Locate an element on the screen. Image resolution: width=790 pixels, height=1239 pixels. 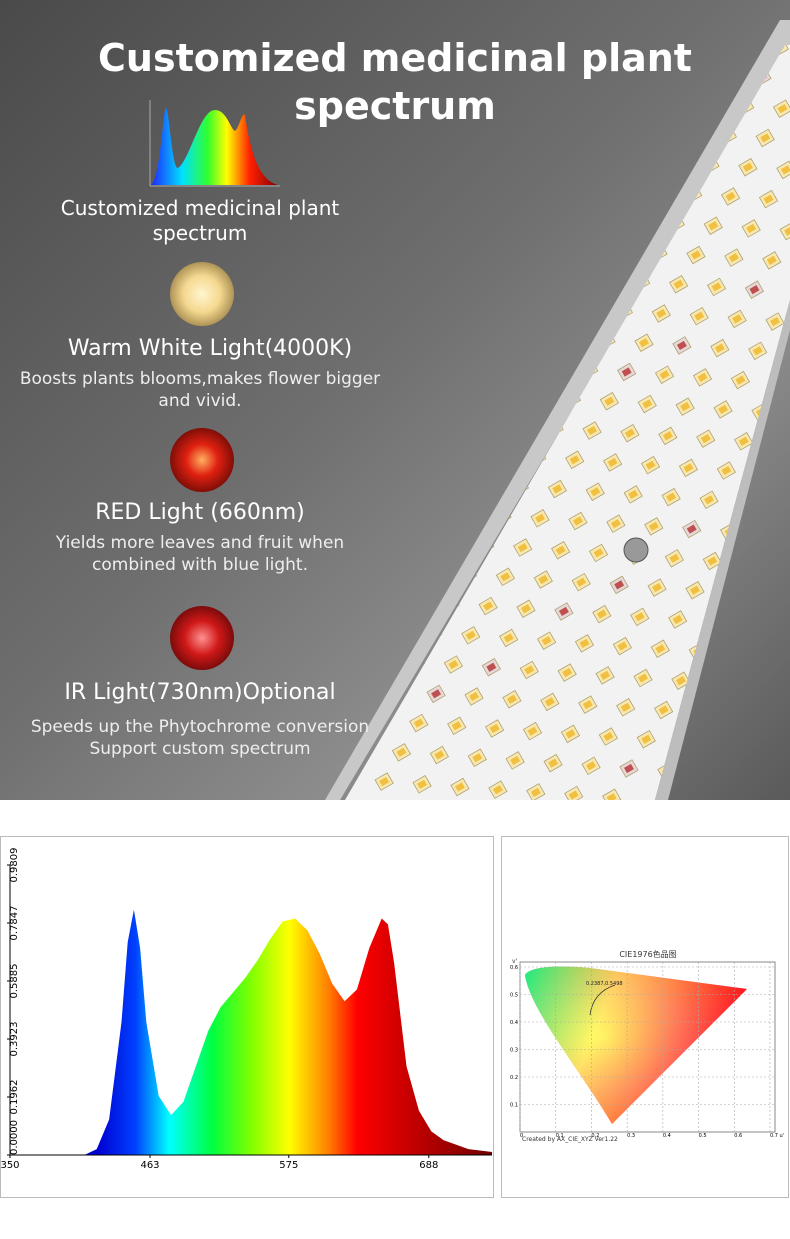
feature-title: Warm White Light(4000K) is located at coordinates (210, 348).